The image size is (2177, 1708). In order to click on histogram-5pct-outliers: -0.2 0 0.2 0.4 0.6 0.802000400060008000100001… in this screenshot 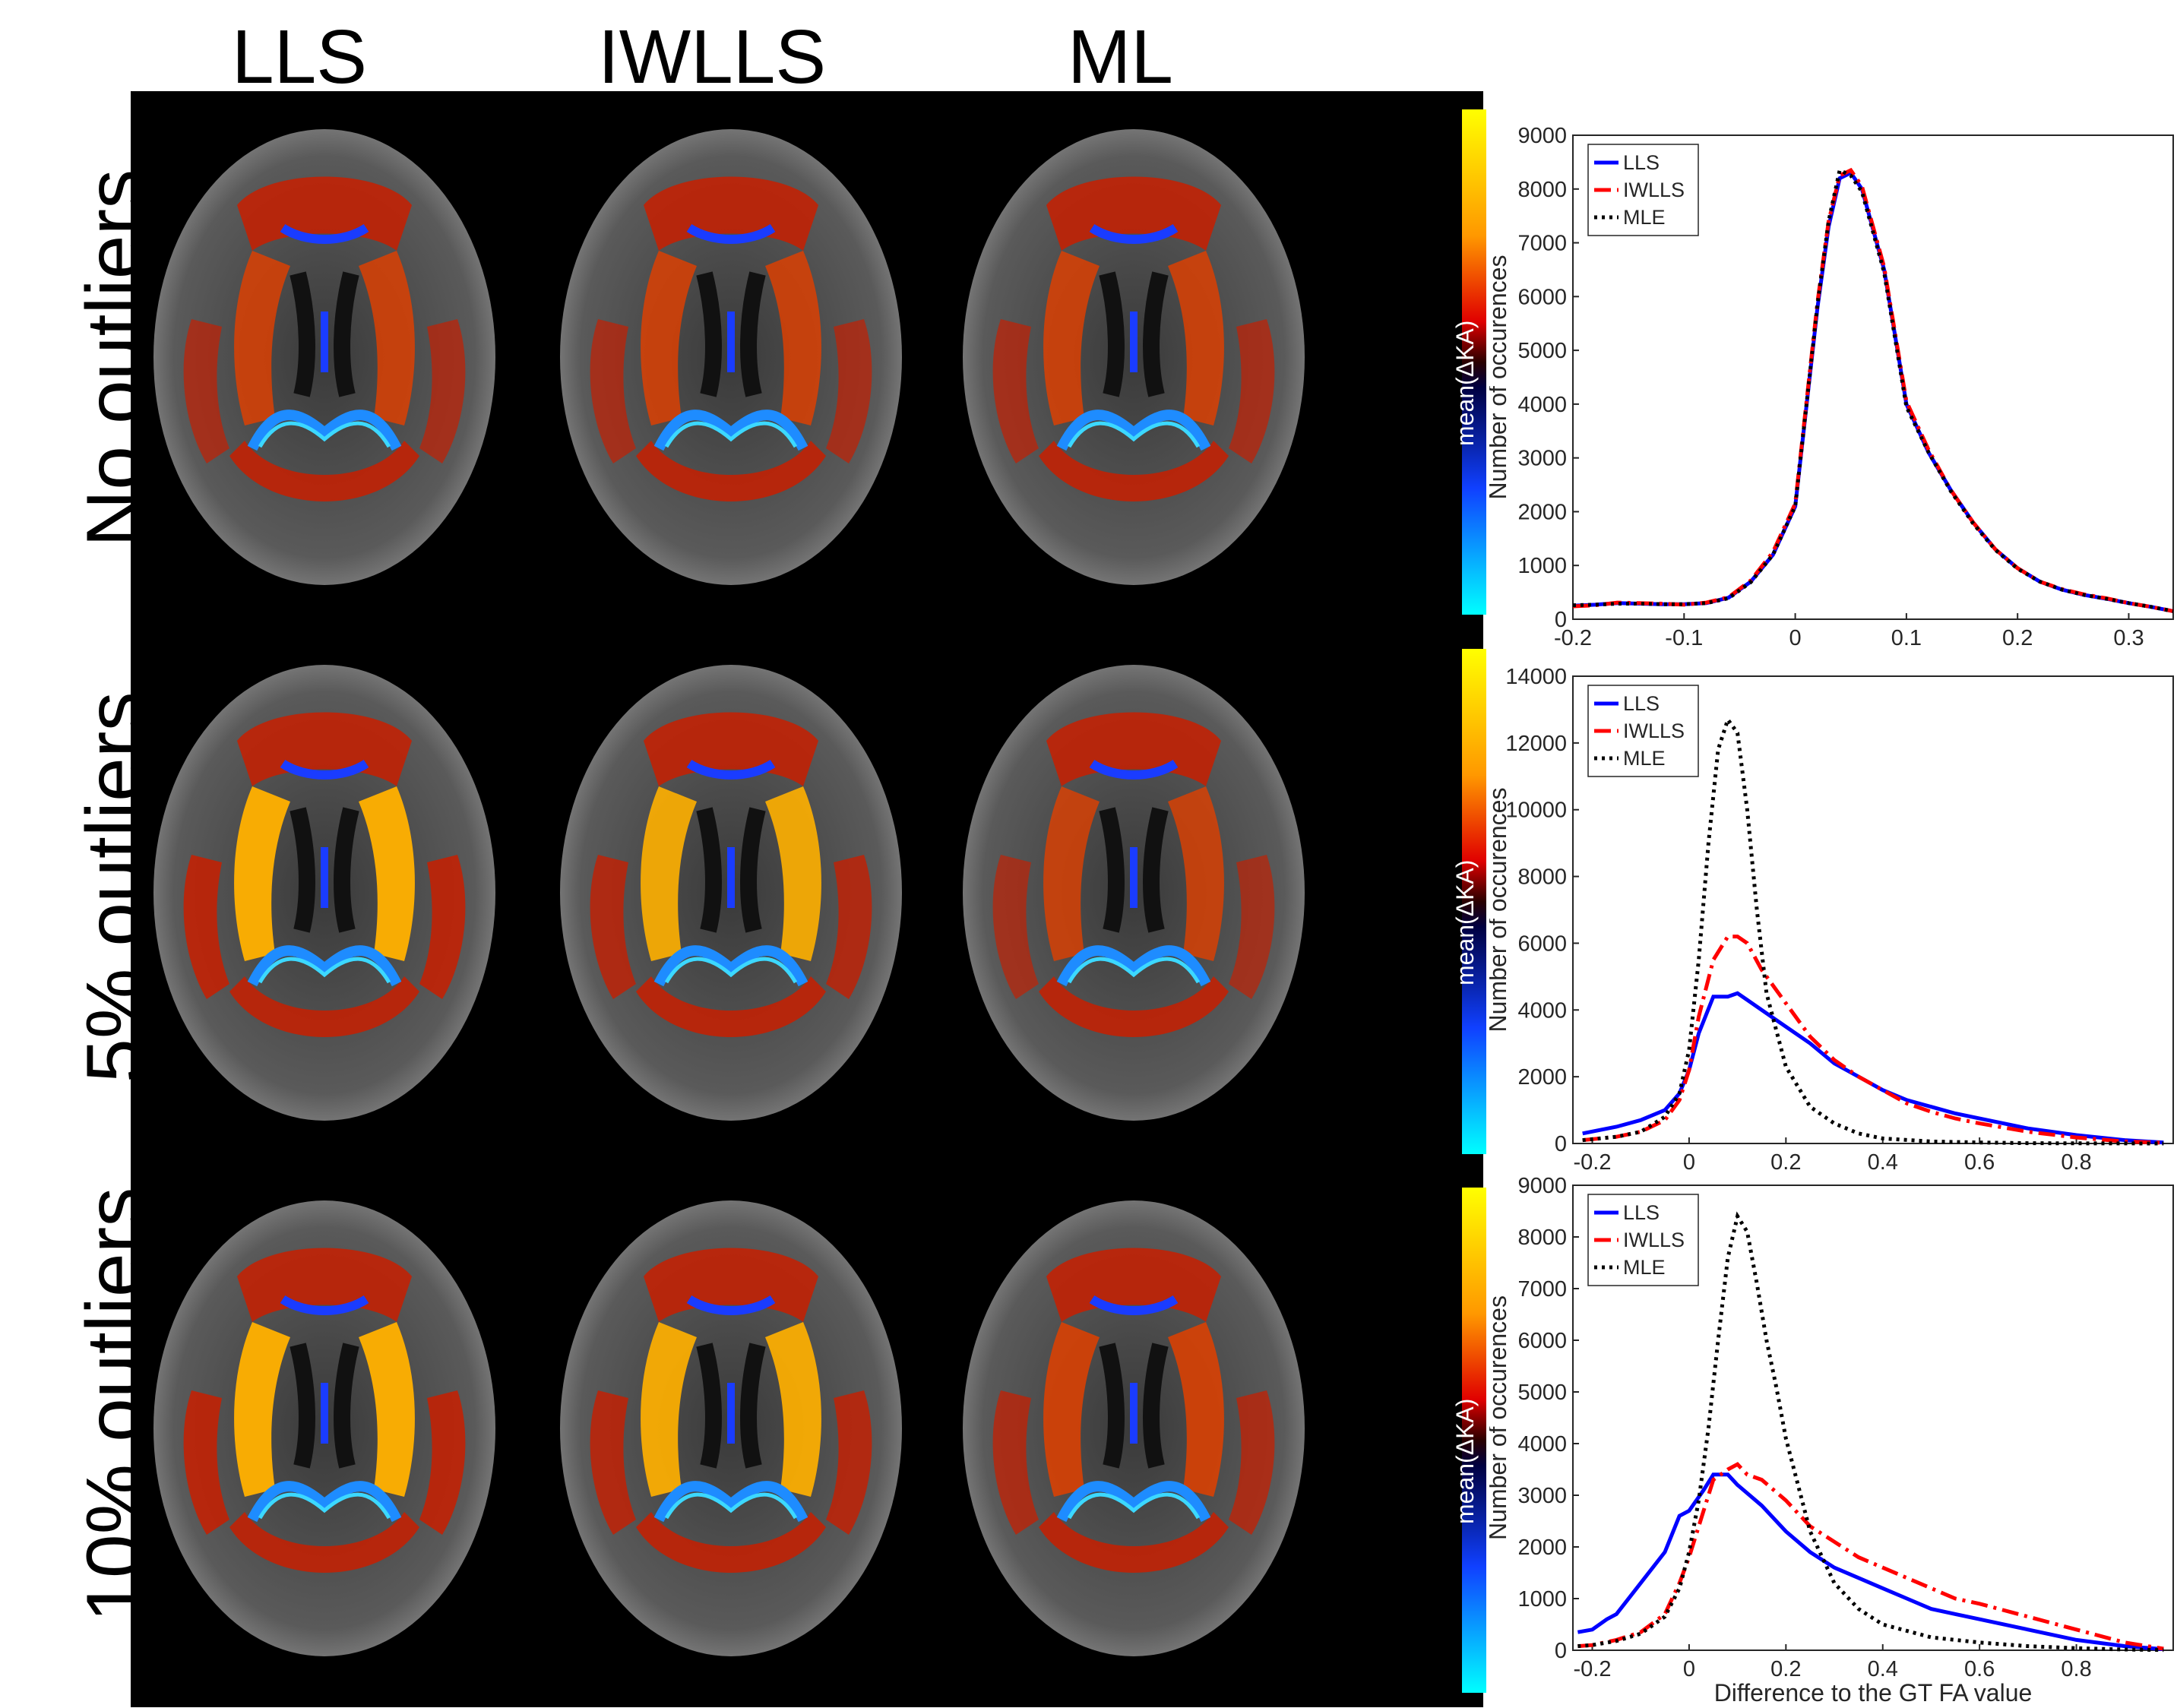, I will do `click(1831, 920)`.